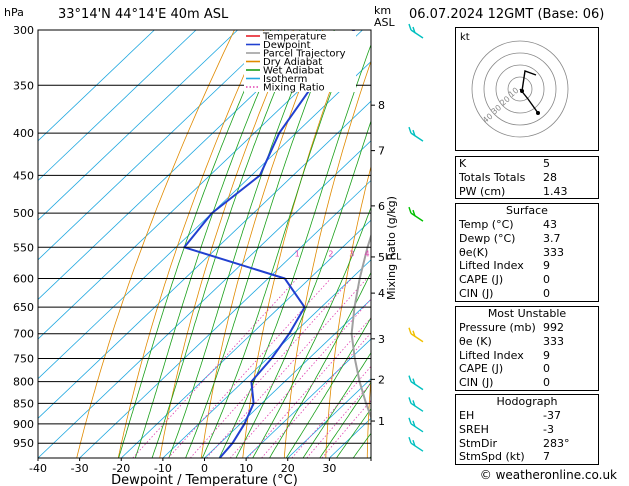  Describe the element at coordinates (527, 457) in the screenshot. I see `table-row: StmSpd (kt) 7` at that location.